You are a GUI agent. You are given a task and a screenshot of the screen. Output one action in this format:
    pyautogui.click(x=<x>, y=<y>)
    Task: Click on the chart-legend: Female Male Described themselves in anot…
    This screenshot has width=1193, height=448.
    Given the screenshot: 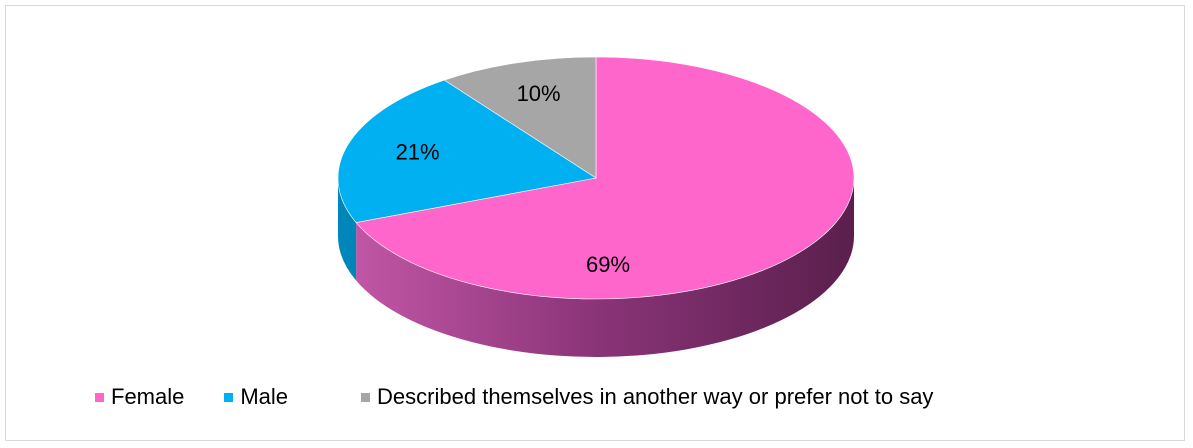 What is the action you would take?
    pyautogui.click(x=514, y=397)
    